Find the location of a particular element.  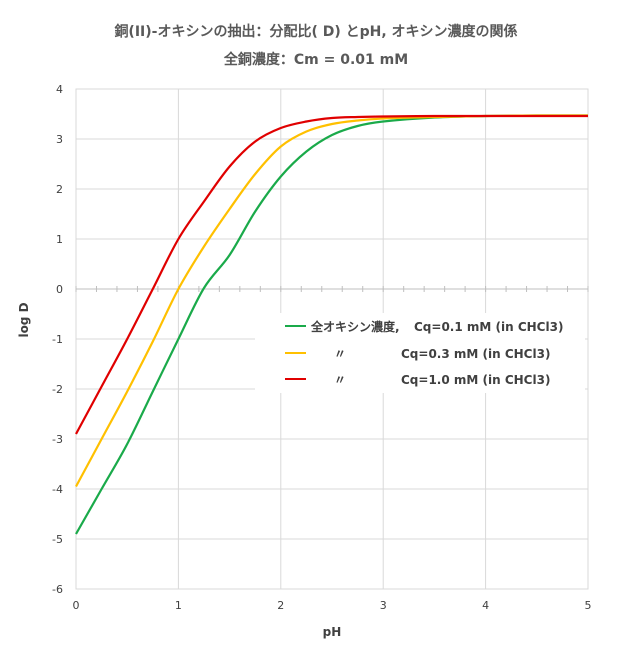

y-tick-label: -6 is located at coordinates (57, 589).